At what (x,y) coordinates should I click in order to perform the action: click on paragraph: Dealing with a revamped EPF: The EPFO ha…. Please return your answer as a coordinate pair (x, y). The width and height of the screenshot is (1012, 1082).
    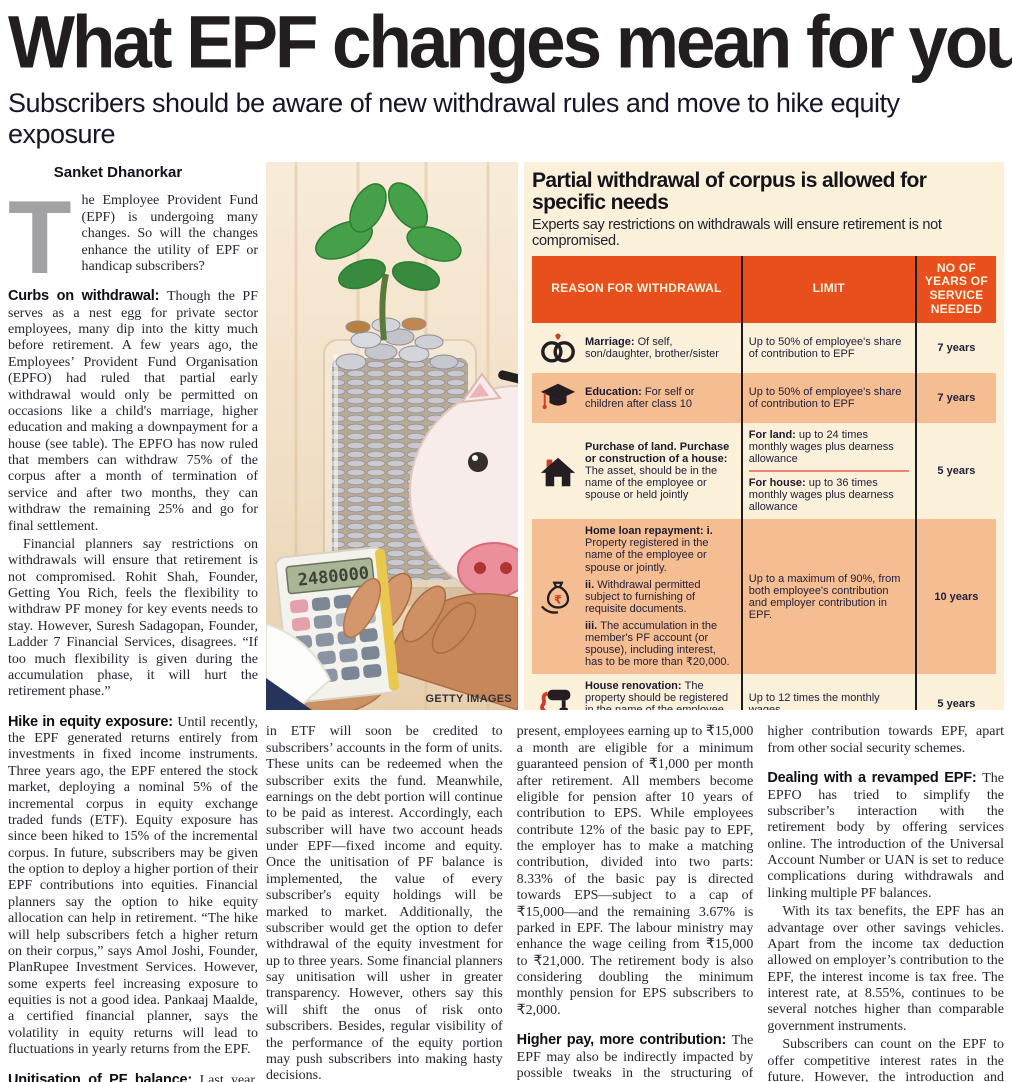
    Looking at the image, I should click on (886, 835).